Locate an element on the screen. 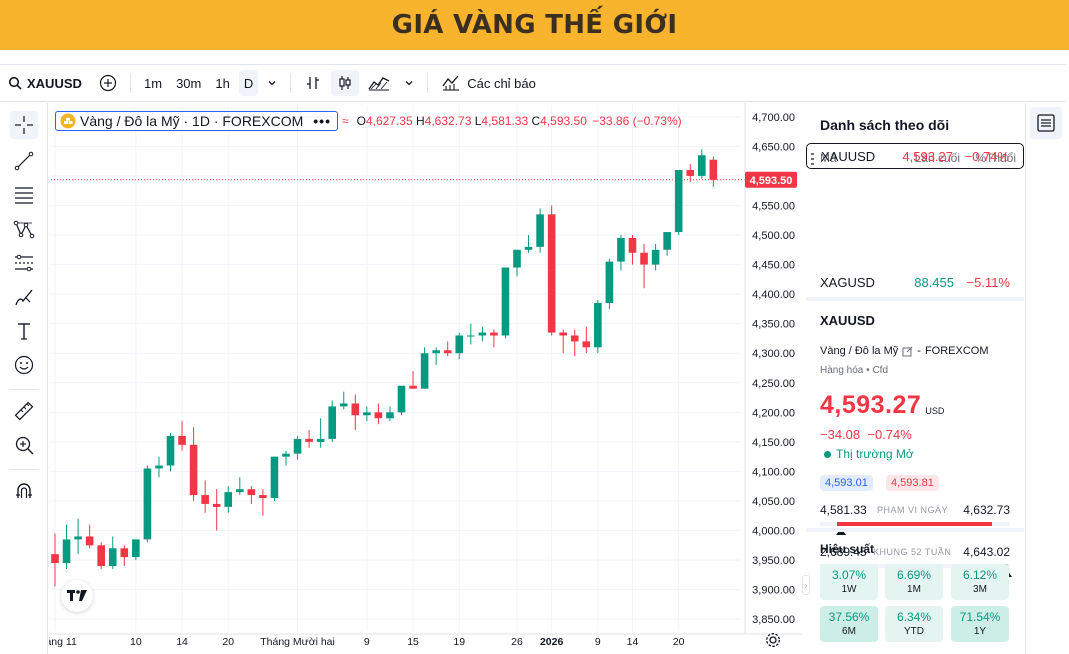 This screenshot has width=1069, height=654. market-status: Thị trường Mở is located at coordinates (869, 454).